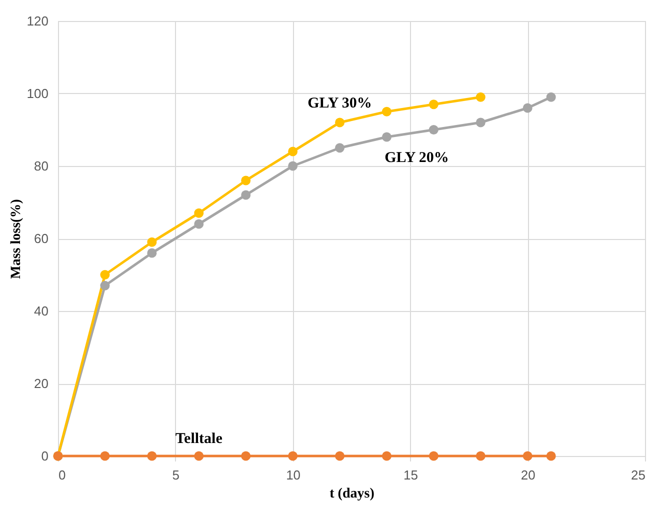 Image resolution: width=656 pixels, height=508 pixels. What do you see at coordinates (41, 238) in the screenshot?
I see `y-tick-label: 60` at bounding box center [41, 238].